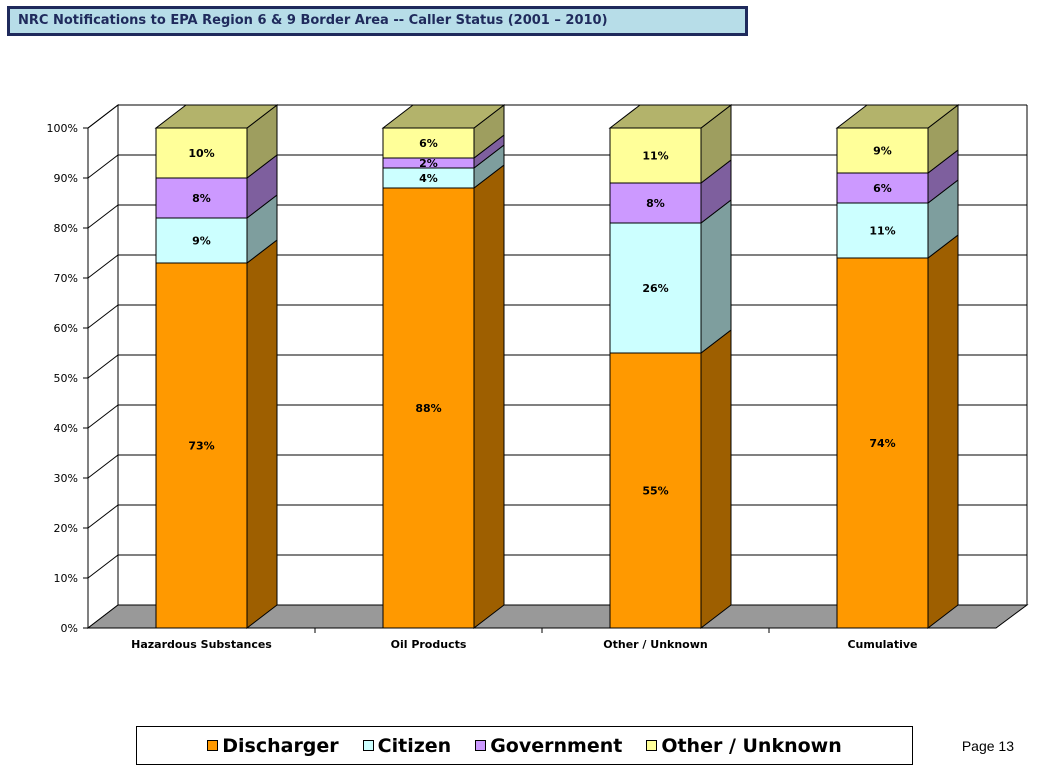 This screenshot has height=768, width=1056. Describe the element at coordinates (66, 378) in the screenshot. I see `y-tick-label: 50%` at that location.